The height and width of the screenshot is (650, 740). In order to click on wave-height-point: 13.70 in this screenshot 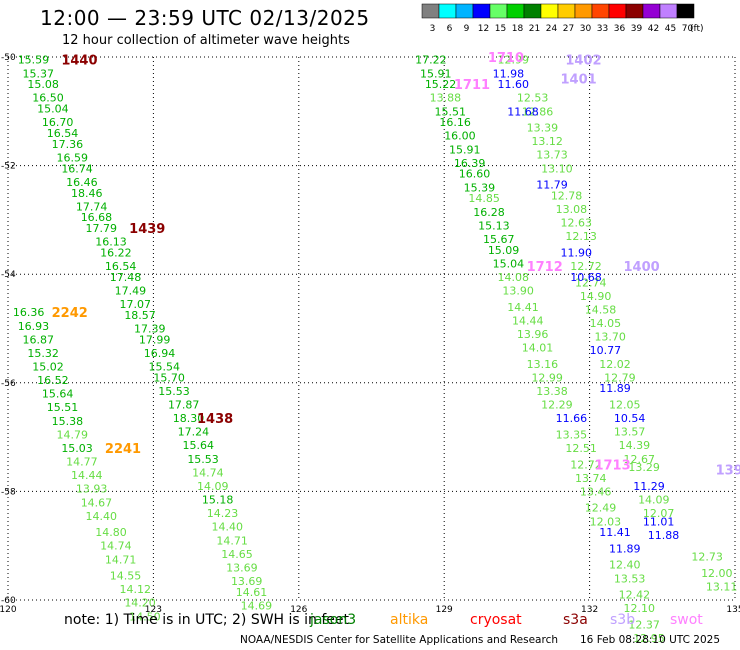, I will do `click(610, 337)`.